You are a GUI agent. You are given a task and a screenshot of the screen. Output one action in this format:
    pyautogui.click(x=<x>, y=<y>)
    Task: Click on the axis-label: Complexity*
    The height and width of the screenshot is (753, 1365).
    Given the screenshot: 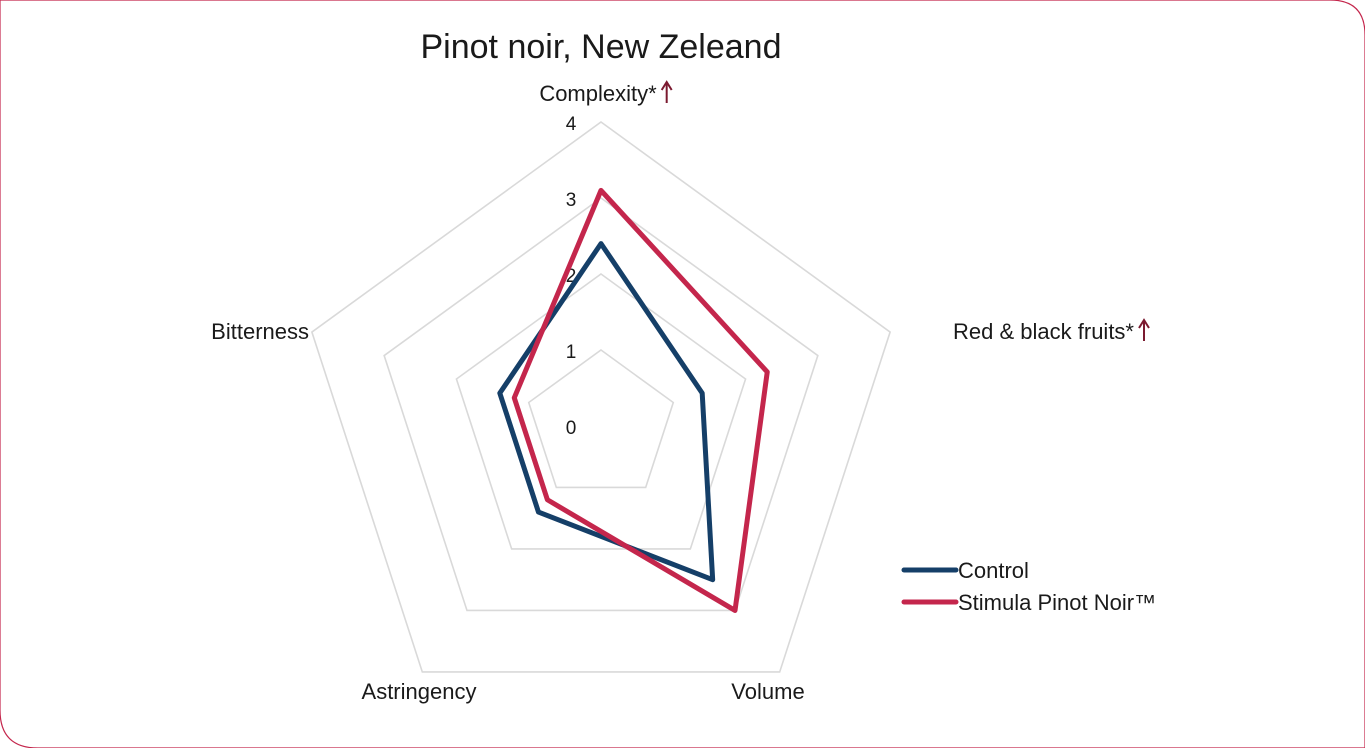 What is the action you would take?
    pyautogui.click(x=598, y=93)
    